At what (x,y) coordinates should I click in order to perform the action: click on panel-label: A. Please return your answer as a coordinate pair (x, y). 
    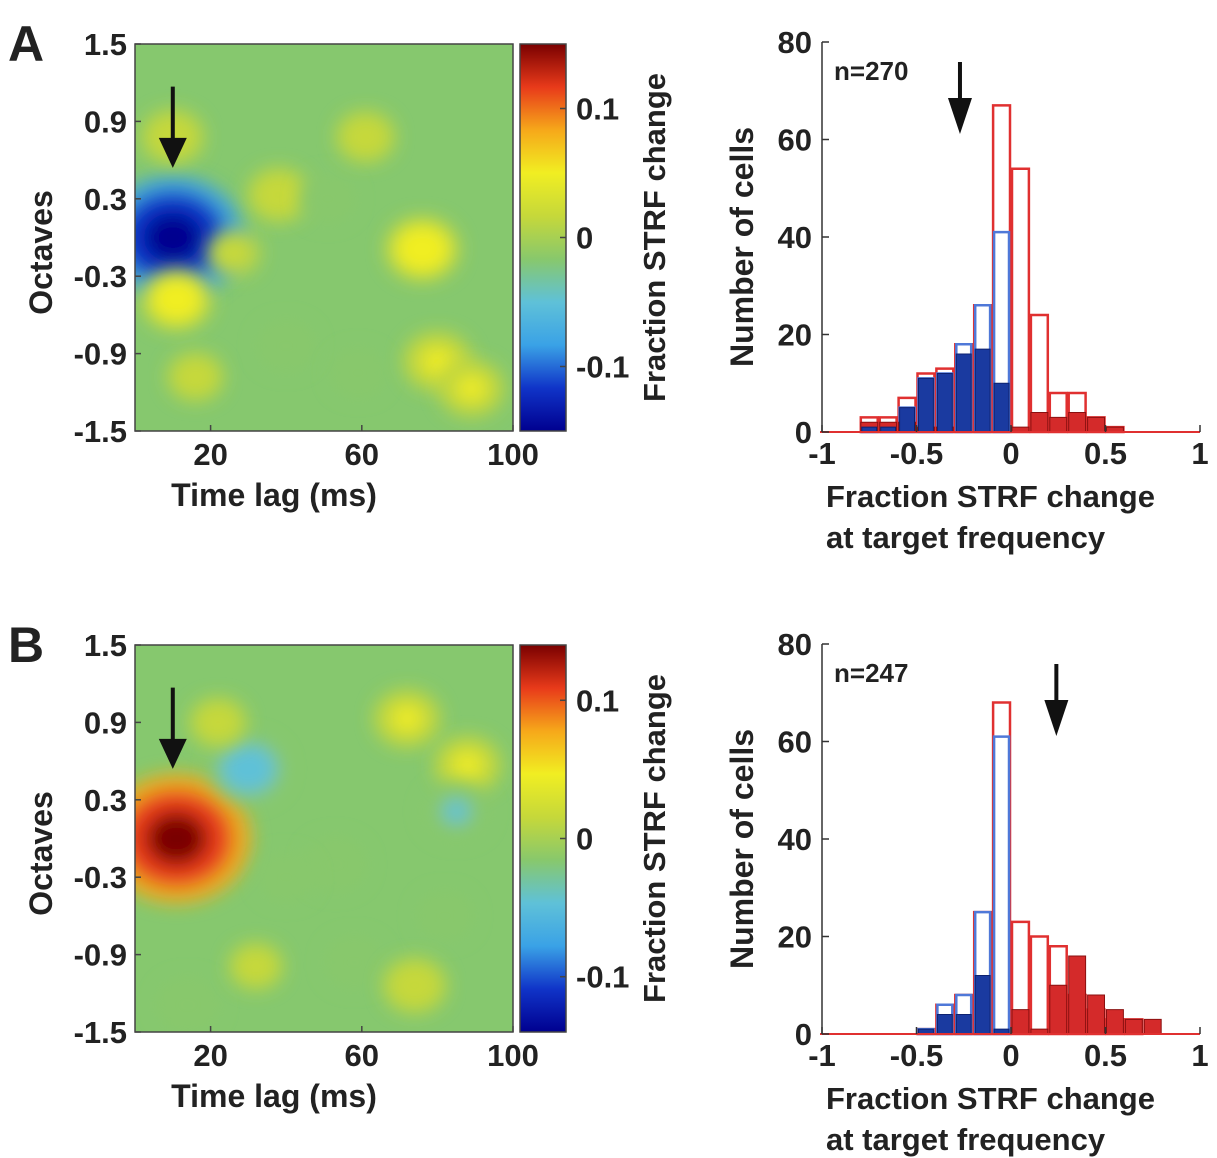
    Looking at the image, I should click on (26, 44).